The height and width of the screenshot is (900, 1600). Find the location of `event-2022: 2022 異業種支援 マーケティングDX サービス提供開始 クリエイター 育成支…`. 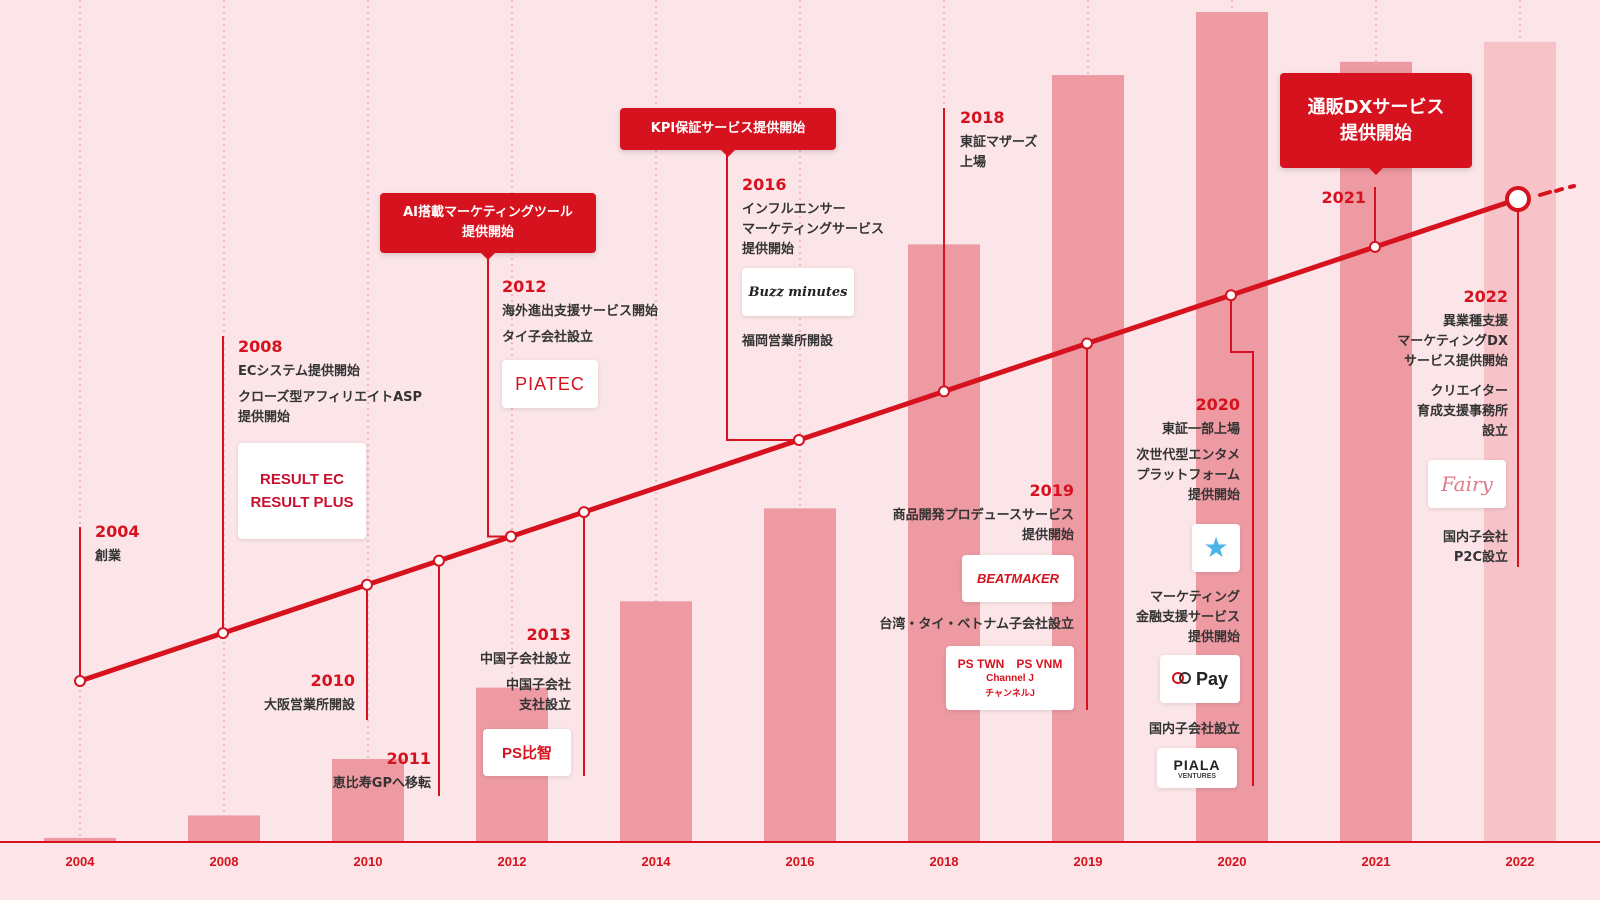

event-2022: 2022 異業種支援 マーケティングDX サービス提供開始 クリエイター 育成支… is located at coordinates (1444, 367).